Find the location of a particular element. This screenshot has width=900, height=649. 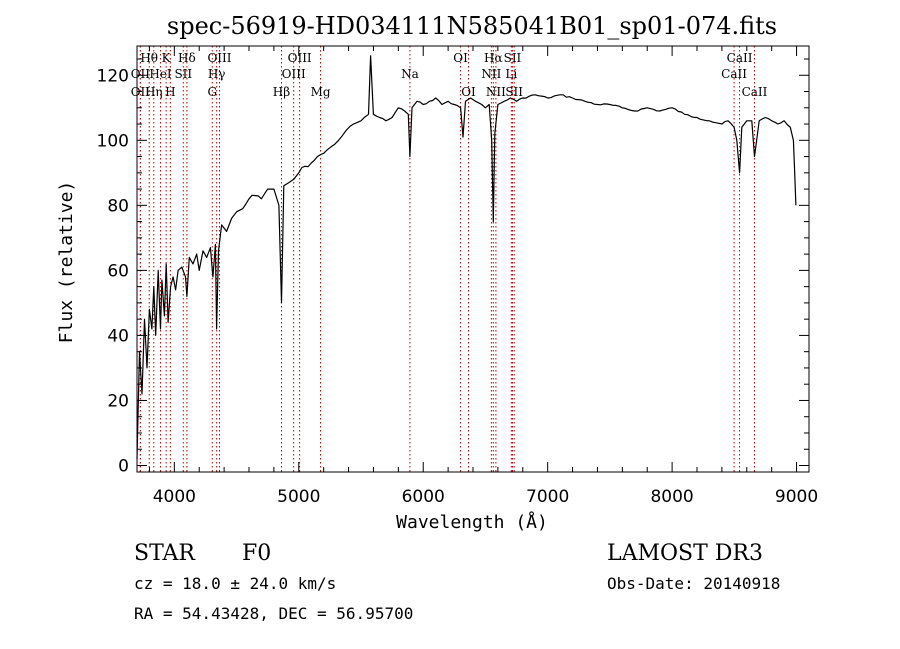

y-axis-label: Flux (relative) is located at coordinates (66, 262).